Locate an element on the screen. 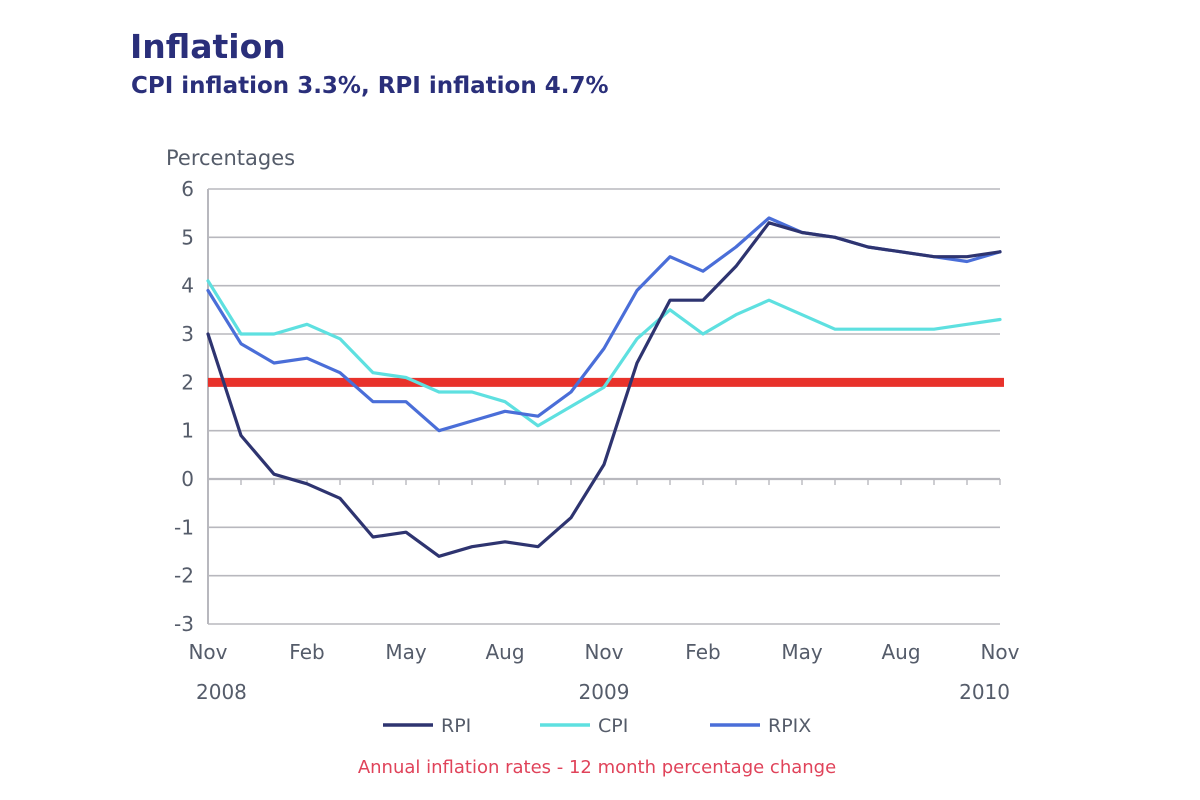  year-labels: 2008 2009 2010 is located at coordinates (603, 692).